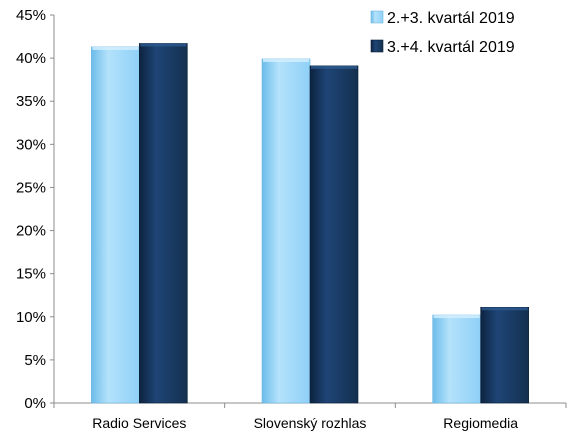  Describe the element at coordinates (35, 403) in the screenshot. I see `y-tick-label: 0%` at that location.